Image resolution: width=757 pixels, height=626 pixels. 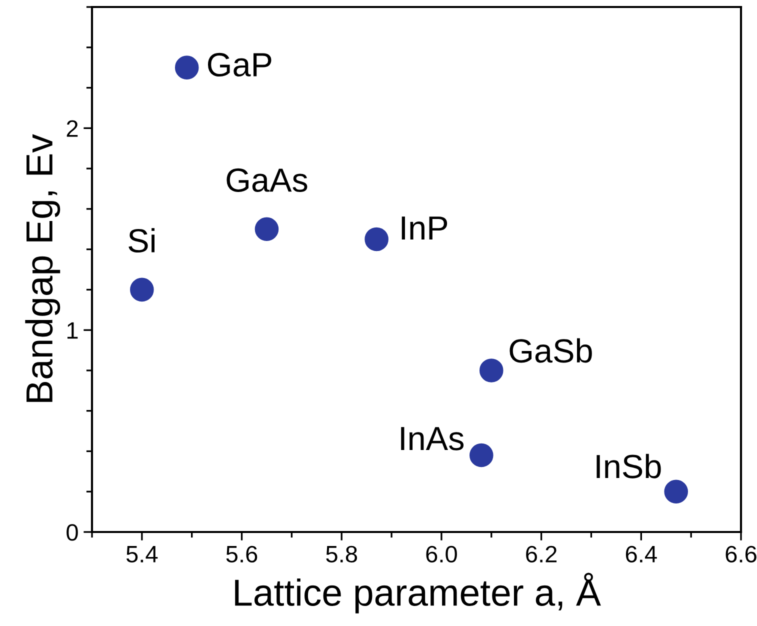 I want to click on annotation: InAs, so click(x=432, y=438).